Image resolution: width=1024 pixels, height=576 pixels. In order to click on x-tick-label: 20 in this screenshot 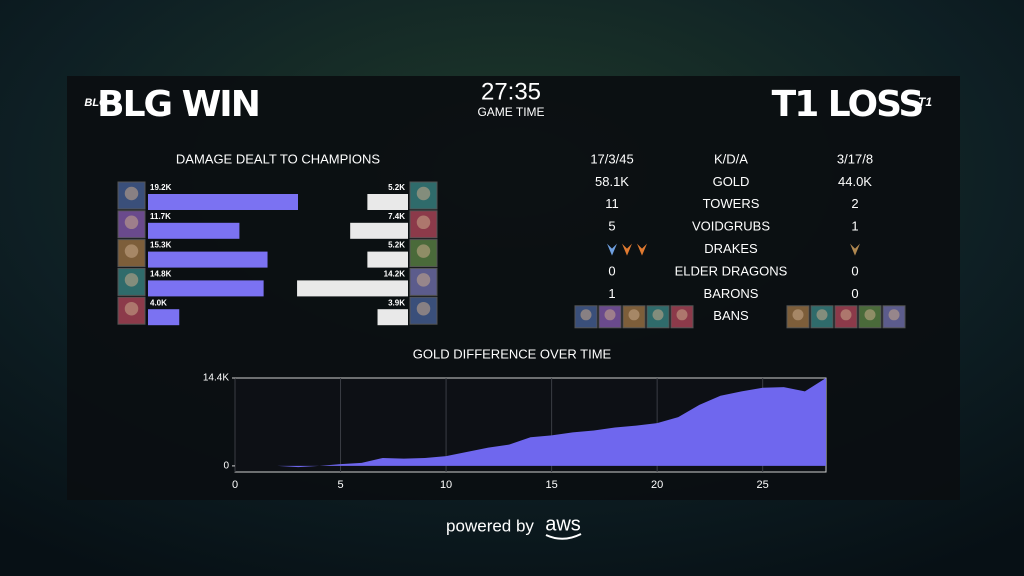, I will do `click(657, 485)`.